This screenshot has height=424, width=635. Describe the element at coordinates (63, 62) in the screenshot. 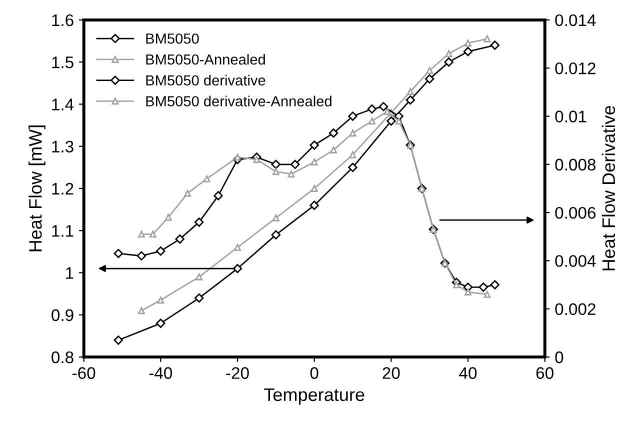

I see `y-tick-label: 1.5` at that location.